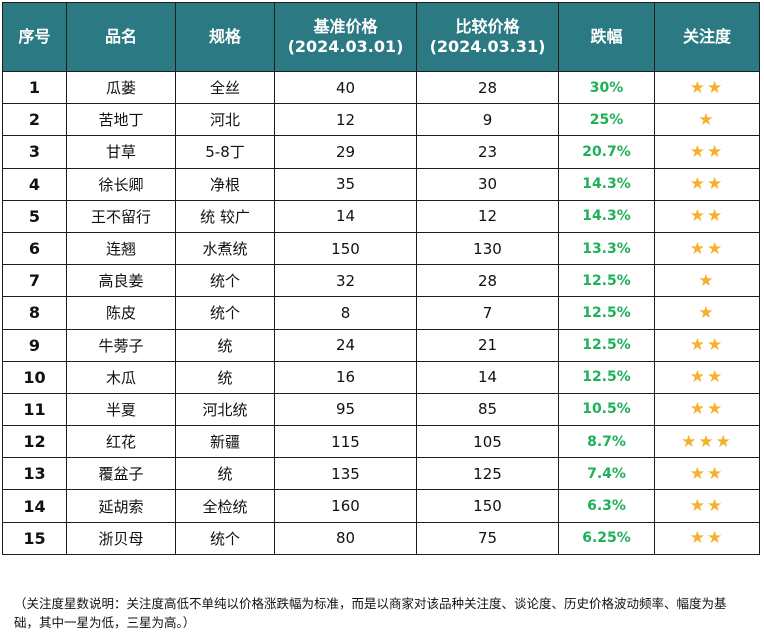 The height and width of the screenshot is (635, 764). I want to click on cell-compare-price: 23, so click(487, 152).